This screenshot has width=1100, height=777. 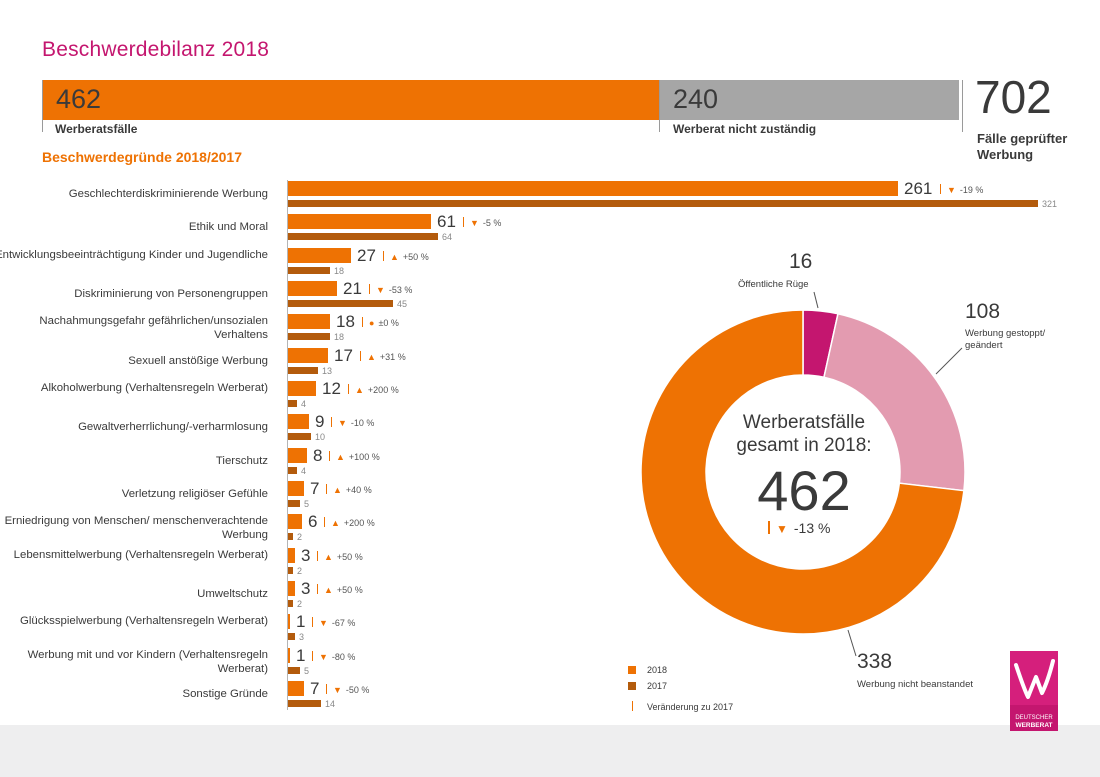 I want to click on change-label: ▼ -19 %, so click(x=961, y=190).